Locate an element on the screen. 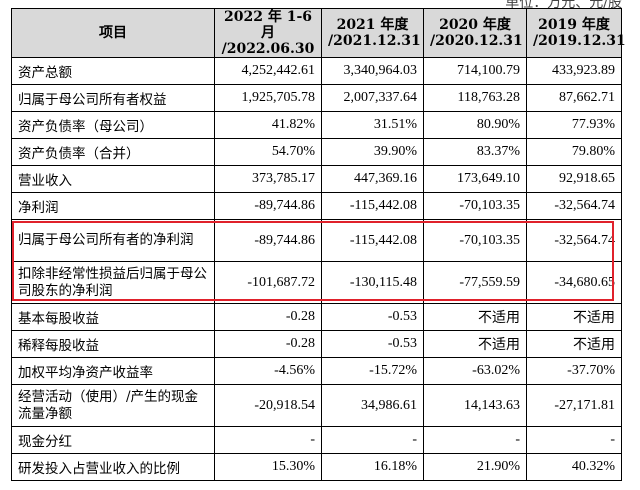 The width and height of the screenshot is (640, 490). cell-2022h1: 373,785.17 is located at coordinates (268, 179).